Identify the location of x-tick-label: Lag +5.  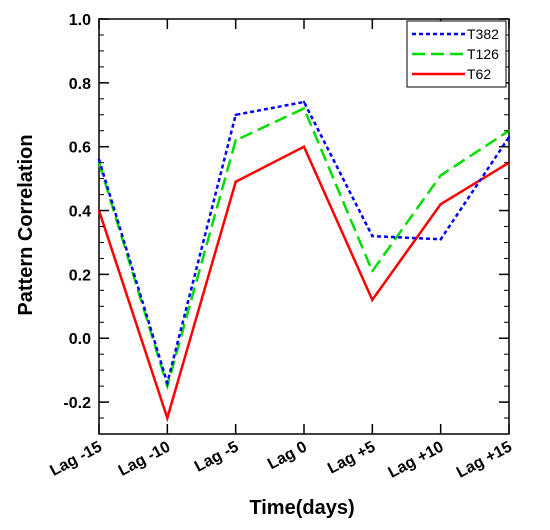
(351, 457).